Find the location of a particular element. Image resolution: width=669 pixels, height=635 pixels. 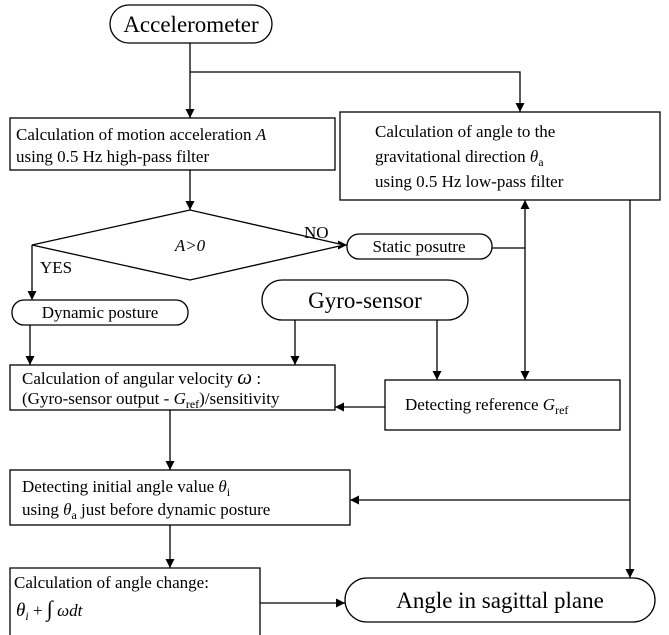

text-run: A>0 is located at coordinates (190, 245).